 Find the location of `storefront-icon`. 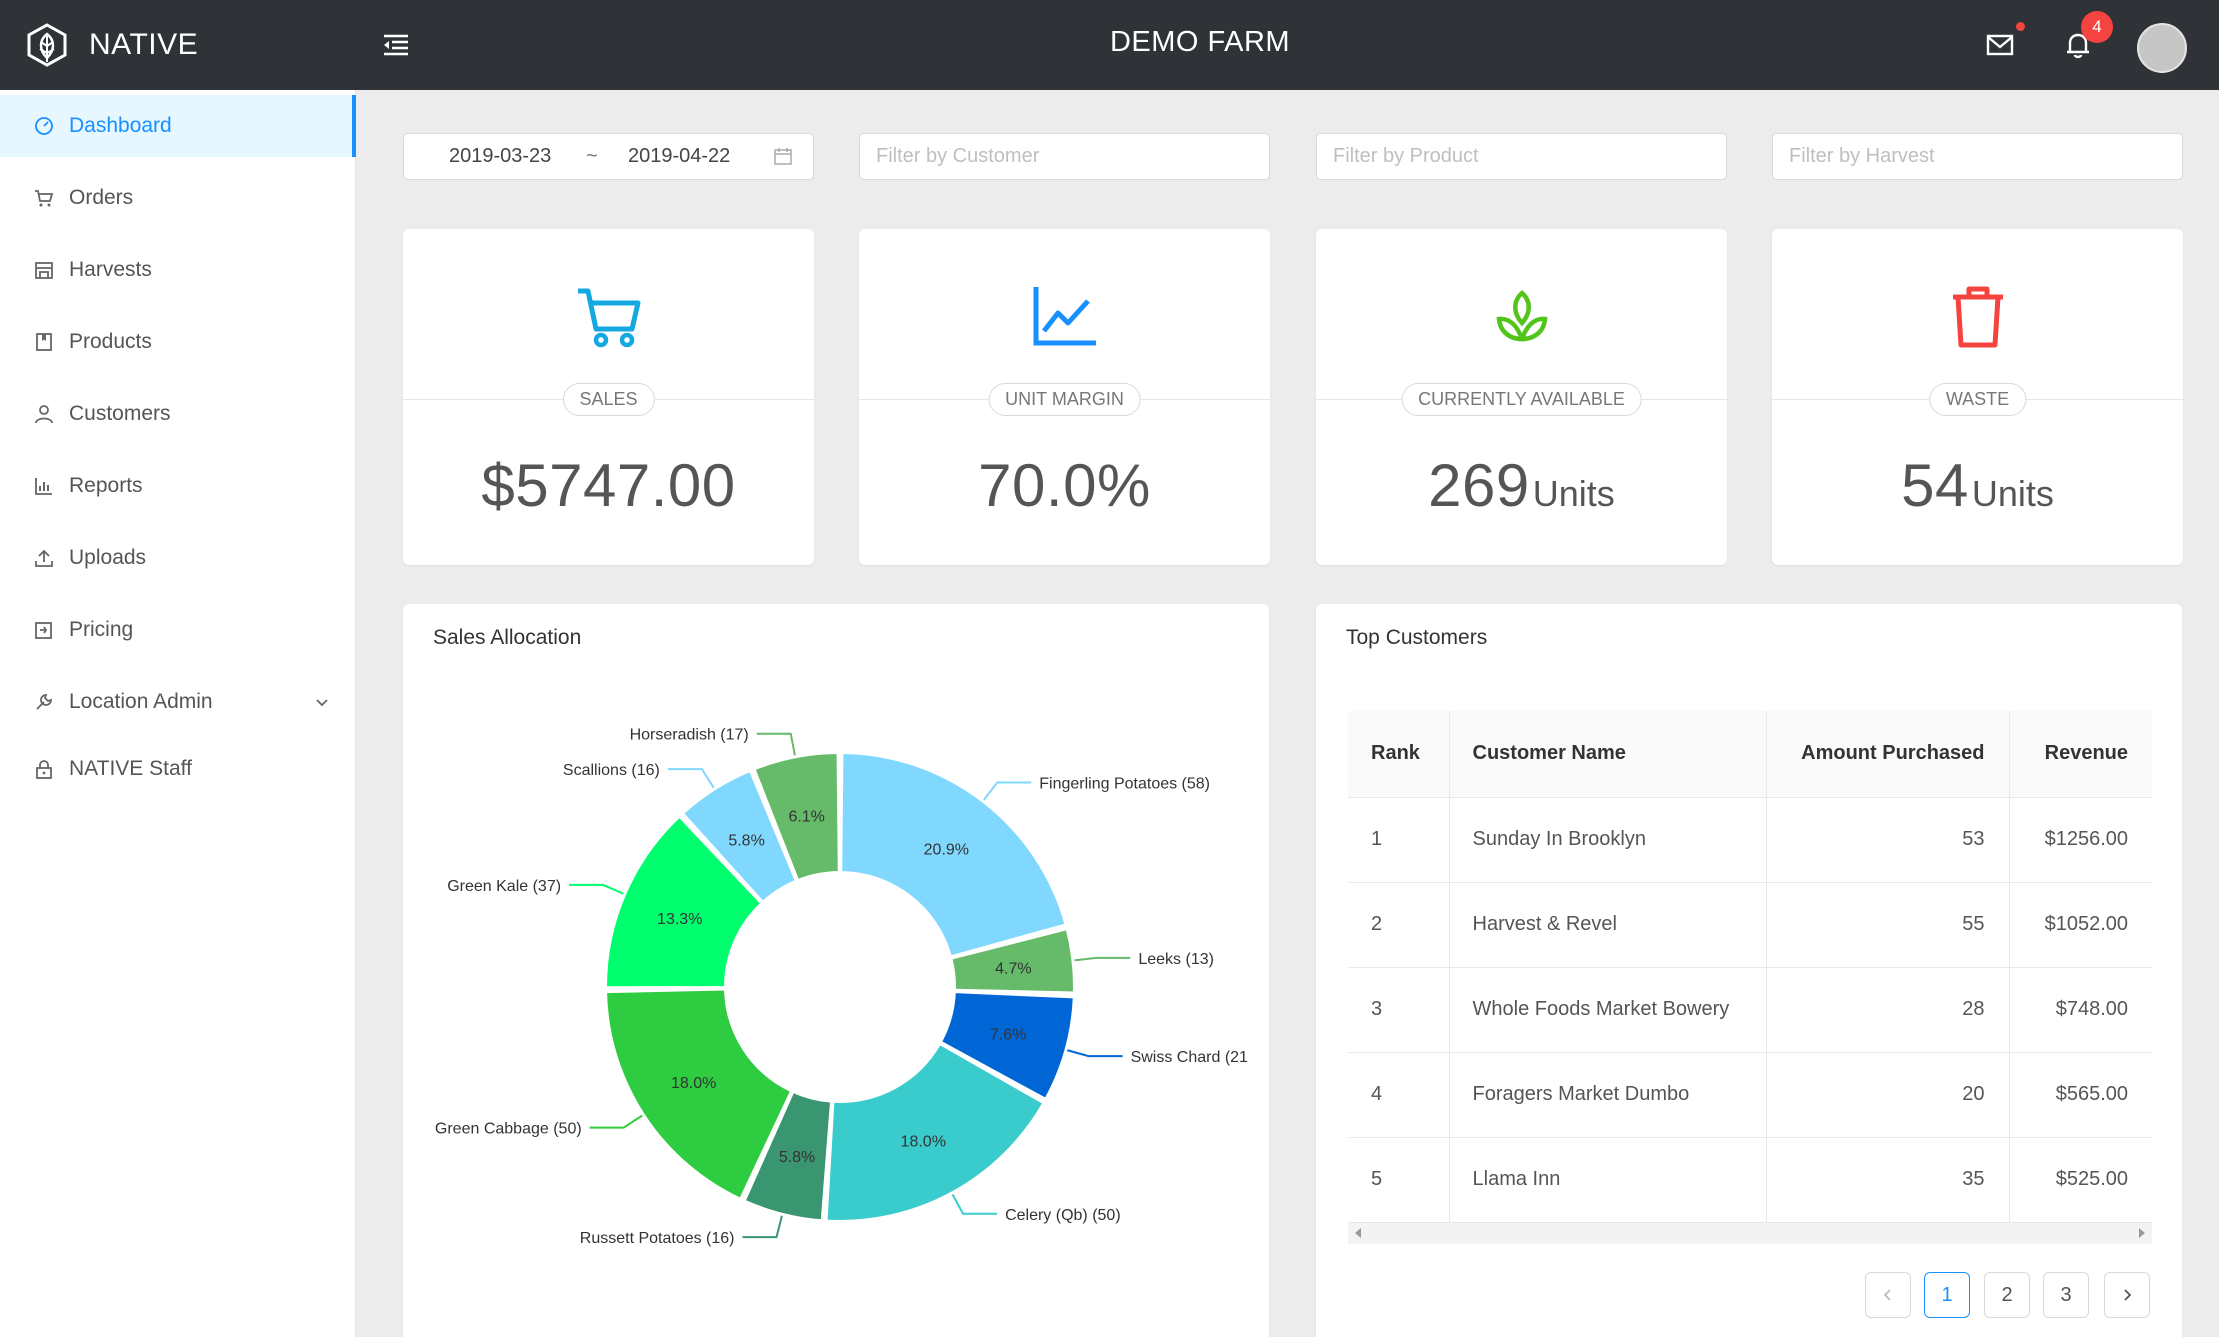

storefront-icon is located at coordinates (44, 270).